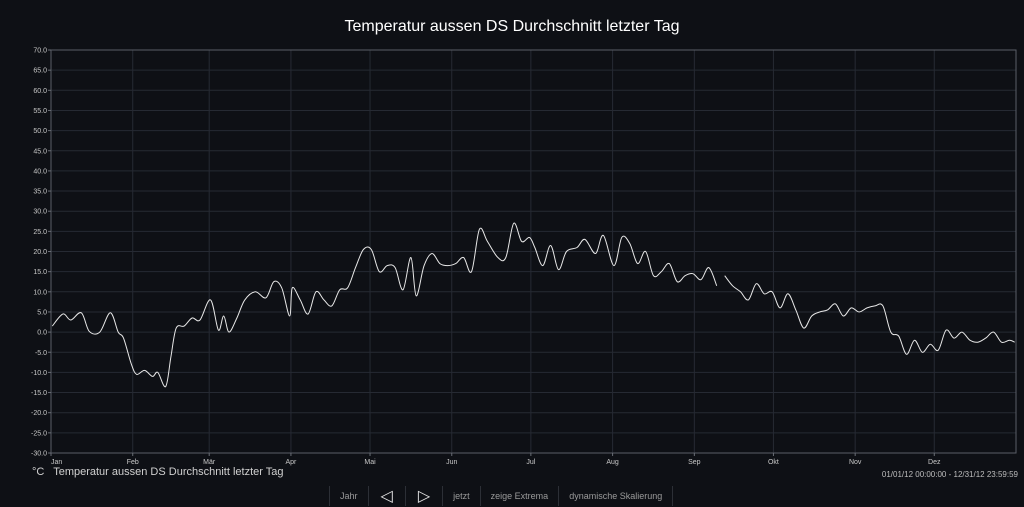 This screenshot has height=507, width=1024. I want to click on y-tick-label: -5.0, so click(41, 353).